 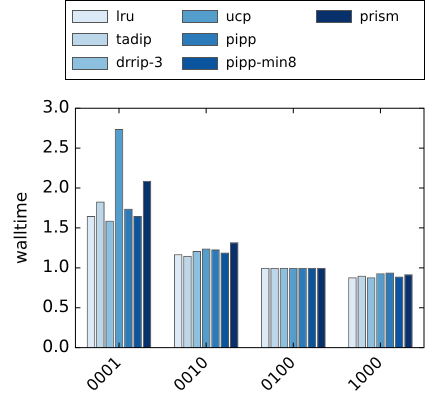 What do you see at coordinates (134, 40) in the screenshot?
I see `legend-label: tadip` at bounding box center [134, 40].